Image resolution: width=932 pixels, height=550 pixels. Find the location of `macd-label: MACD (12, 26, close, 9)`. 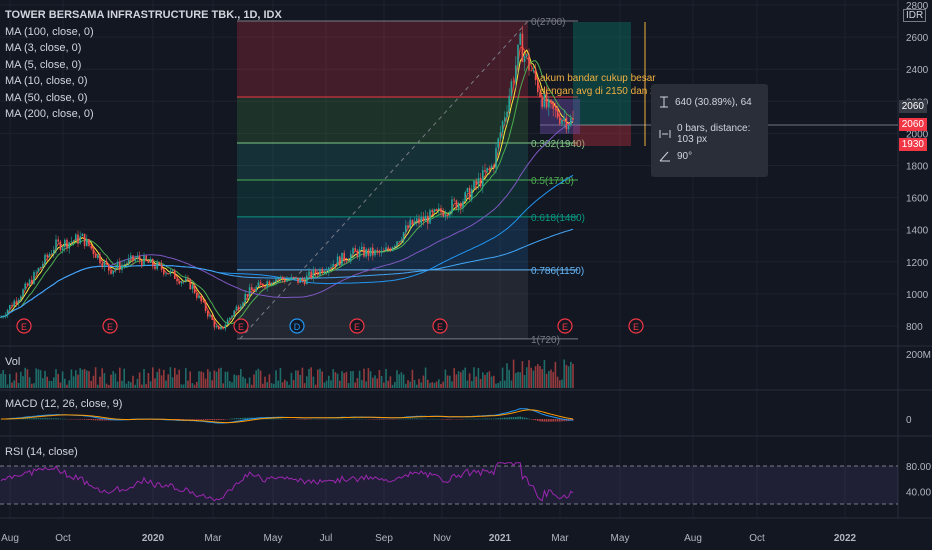

macd-label: MACD (12, 26, close, 9) is located at coordinates (64, 404).